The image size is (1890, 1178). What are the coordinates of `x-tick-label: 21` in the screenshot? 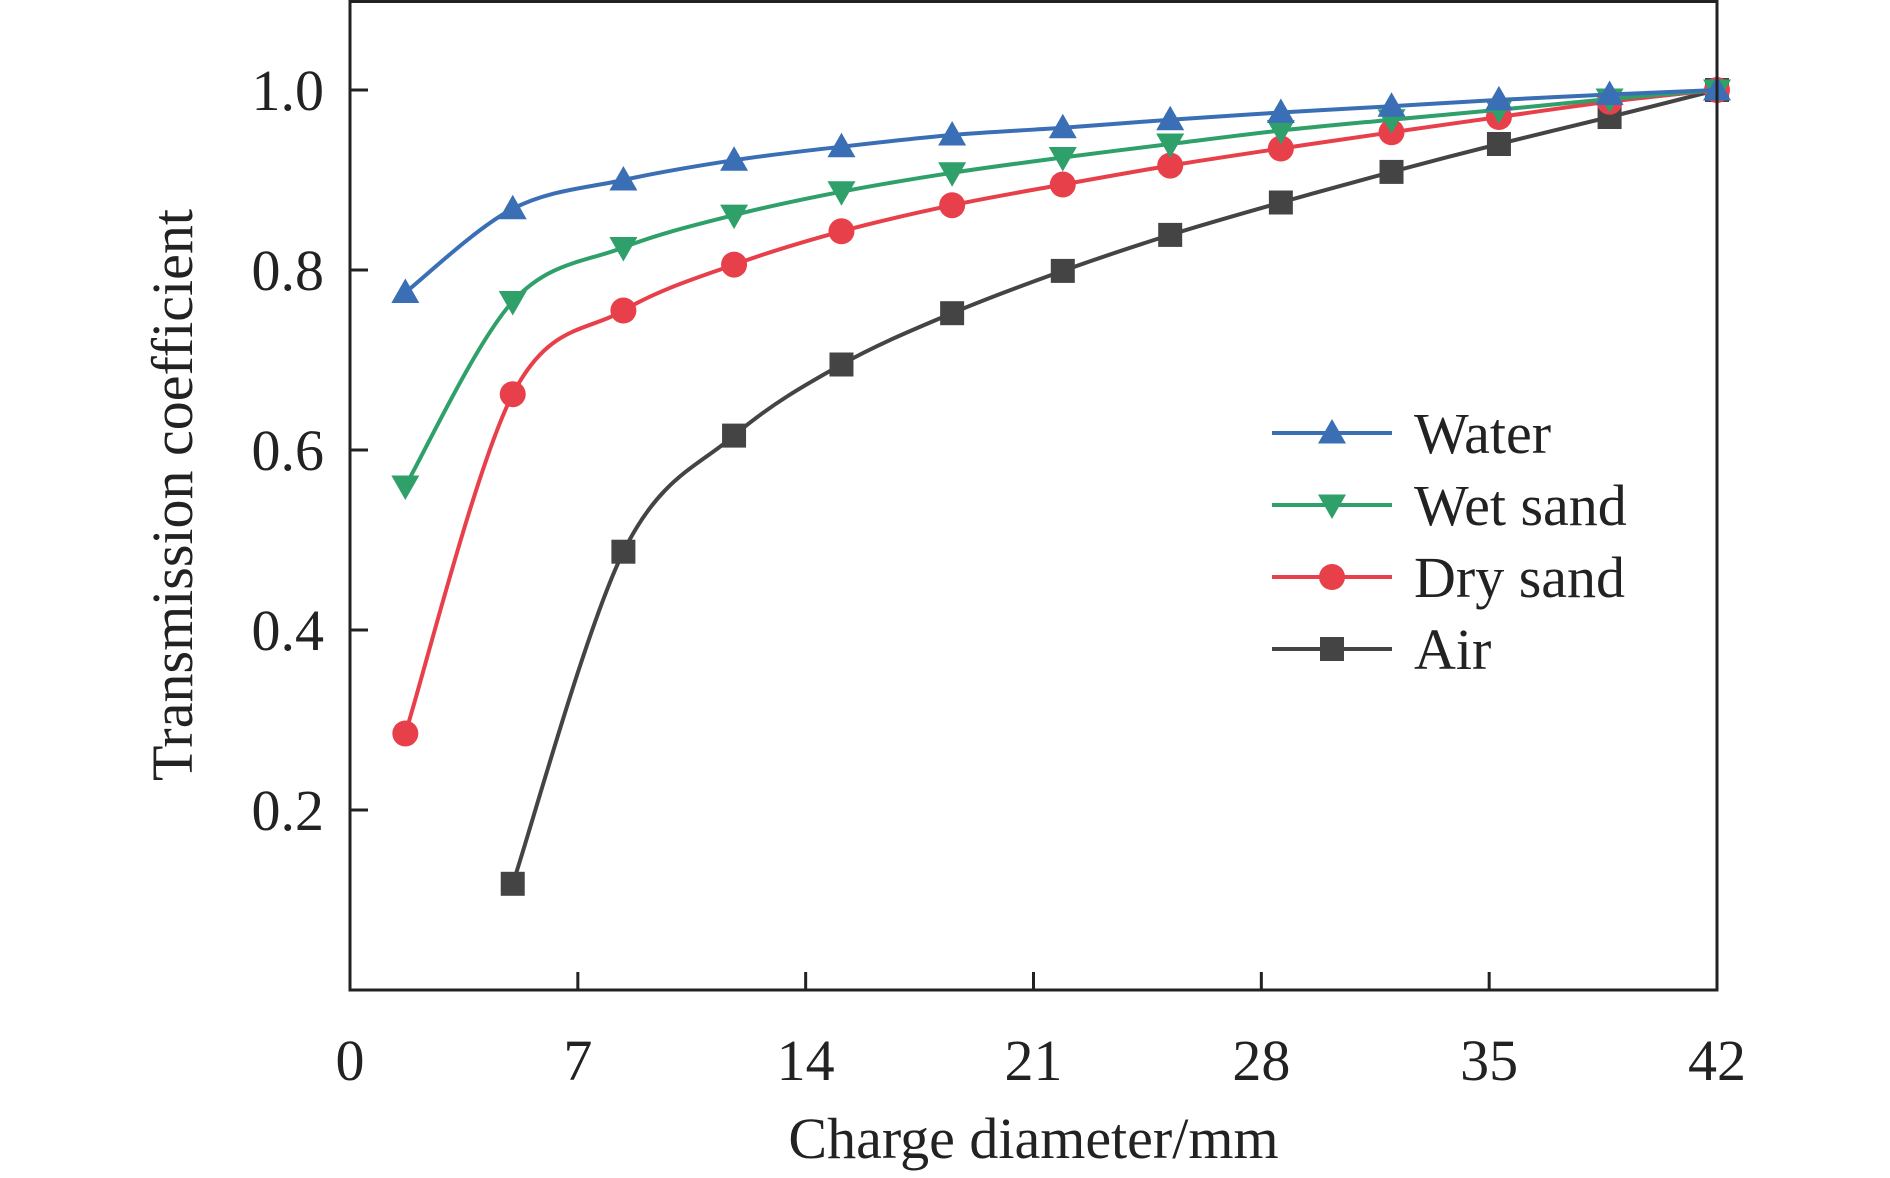 It's located at (1034, 1060).